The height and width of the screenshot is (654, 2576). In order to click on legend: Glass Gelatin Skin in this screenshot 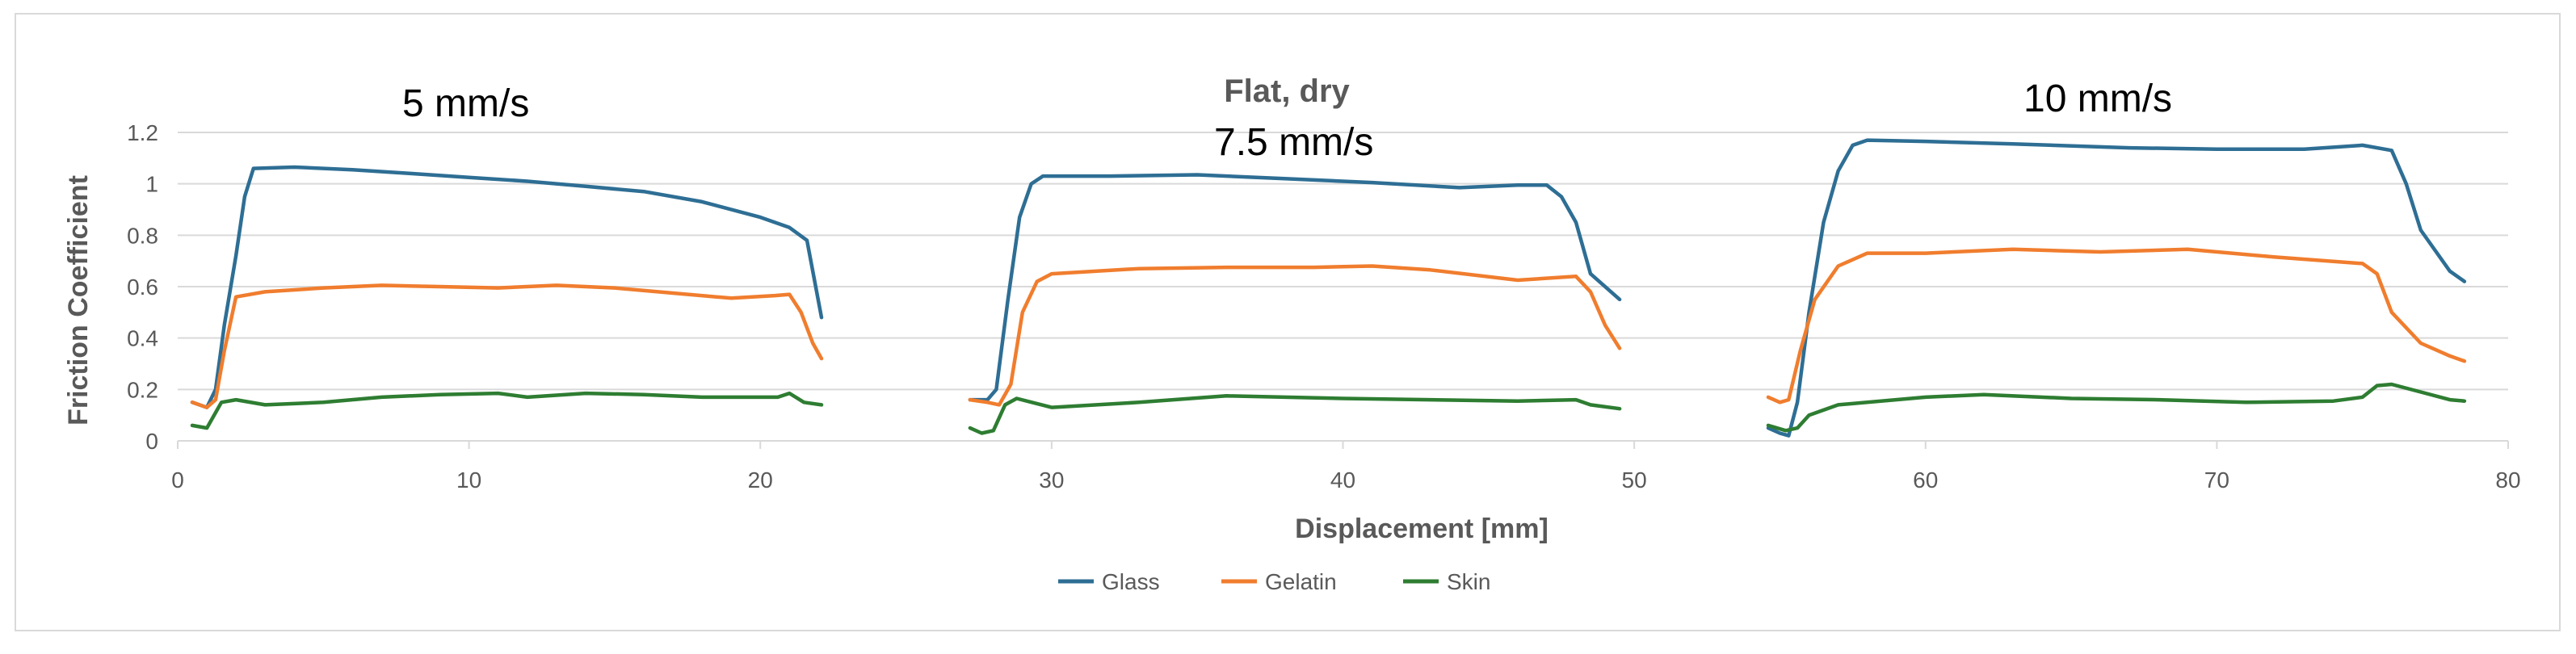, I will do `click(1274, 581)`.